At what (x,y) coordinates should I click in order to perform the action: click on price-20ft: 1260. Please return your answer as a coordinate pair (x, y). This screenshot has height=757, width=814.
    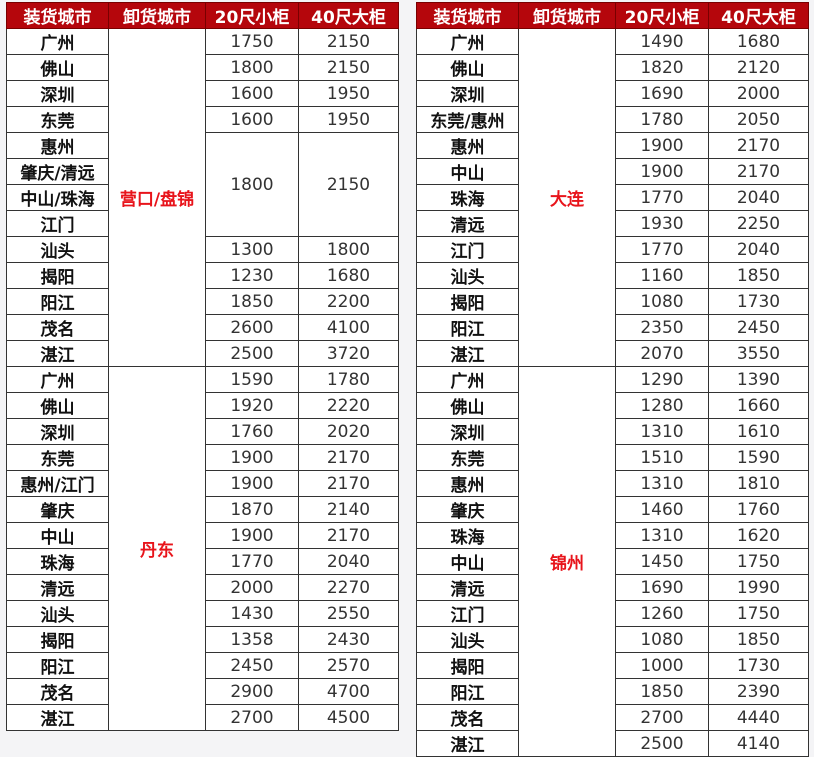
    Looking at the image, I should click on (662, 613).